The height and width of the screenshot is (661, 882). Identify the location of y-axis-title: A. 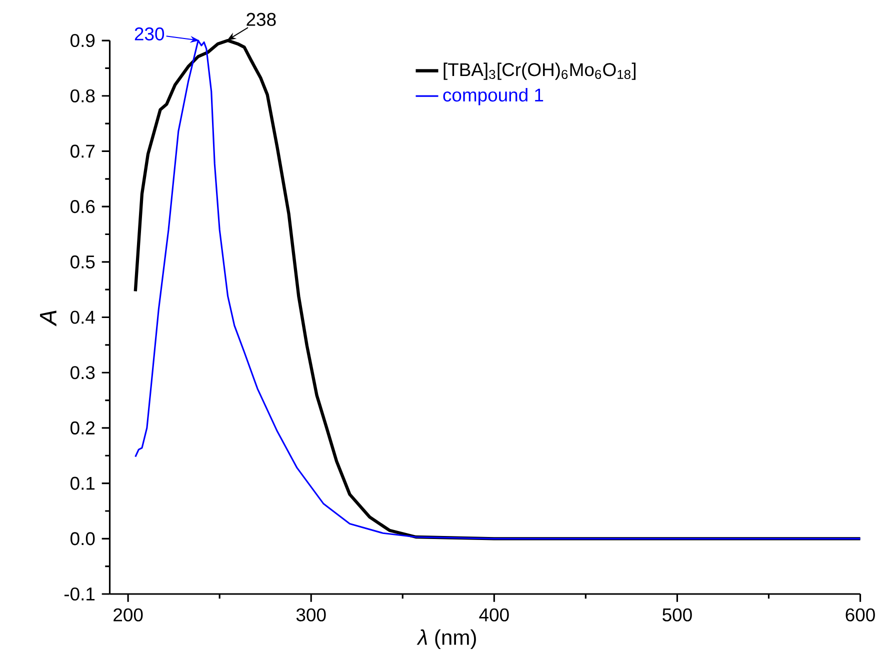
(48, 318).